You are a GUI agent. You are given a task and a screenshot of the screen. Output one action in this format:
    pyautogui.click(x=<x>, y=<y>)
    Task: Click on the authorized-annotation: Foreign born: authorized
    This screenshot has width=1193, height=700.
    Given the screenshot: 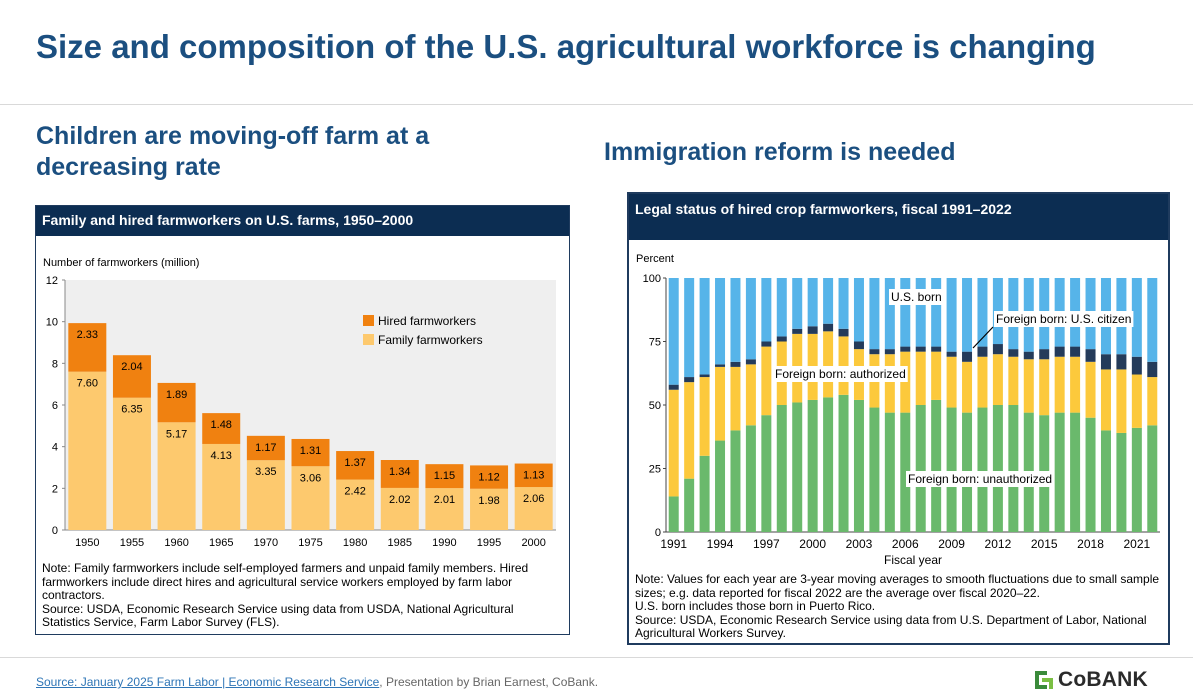 What is the action you would take?
    pyautogui.click(x=840, y=374)
    